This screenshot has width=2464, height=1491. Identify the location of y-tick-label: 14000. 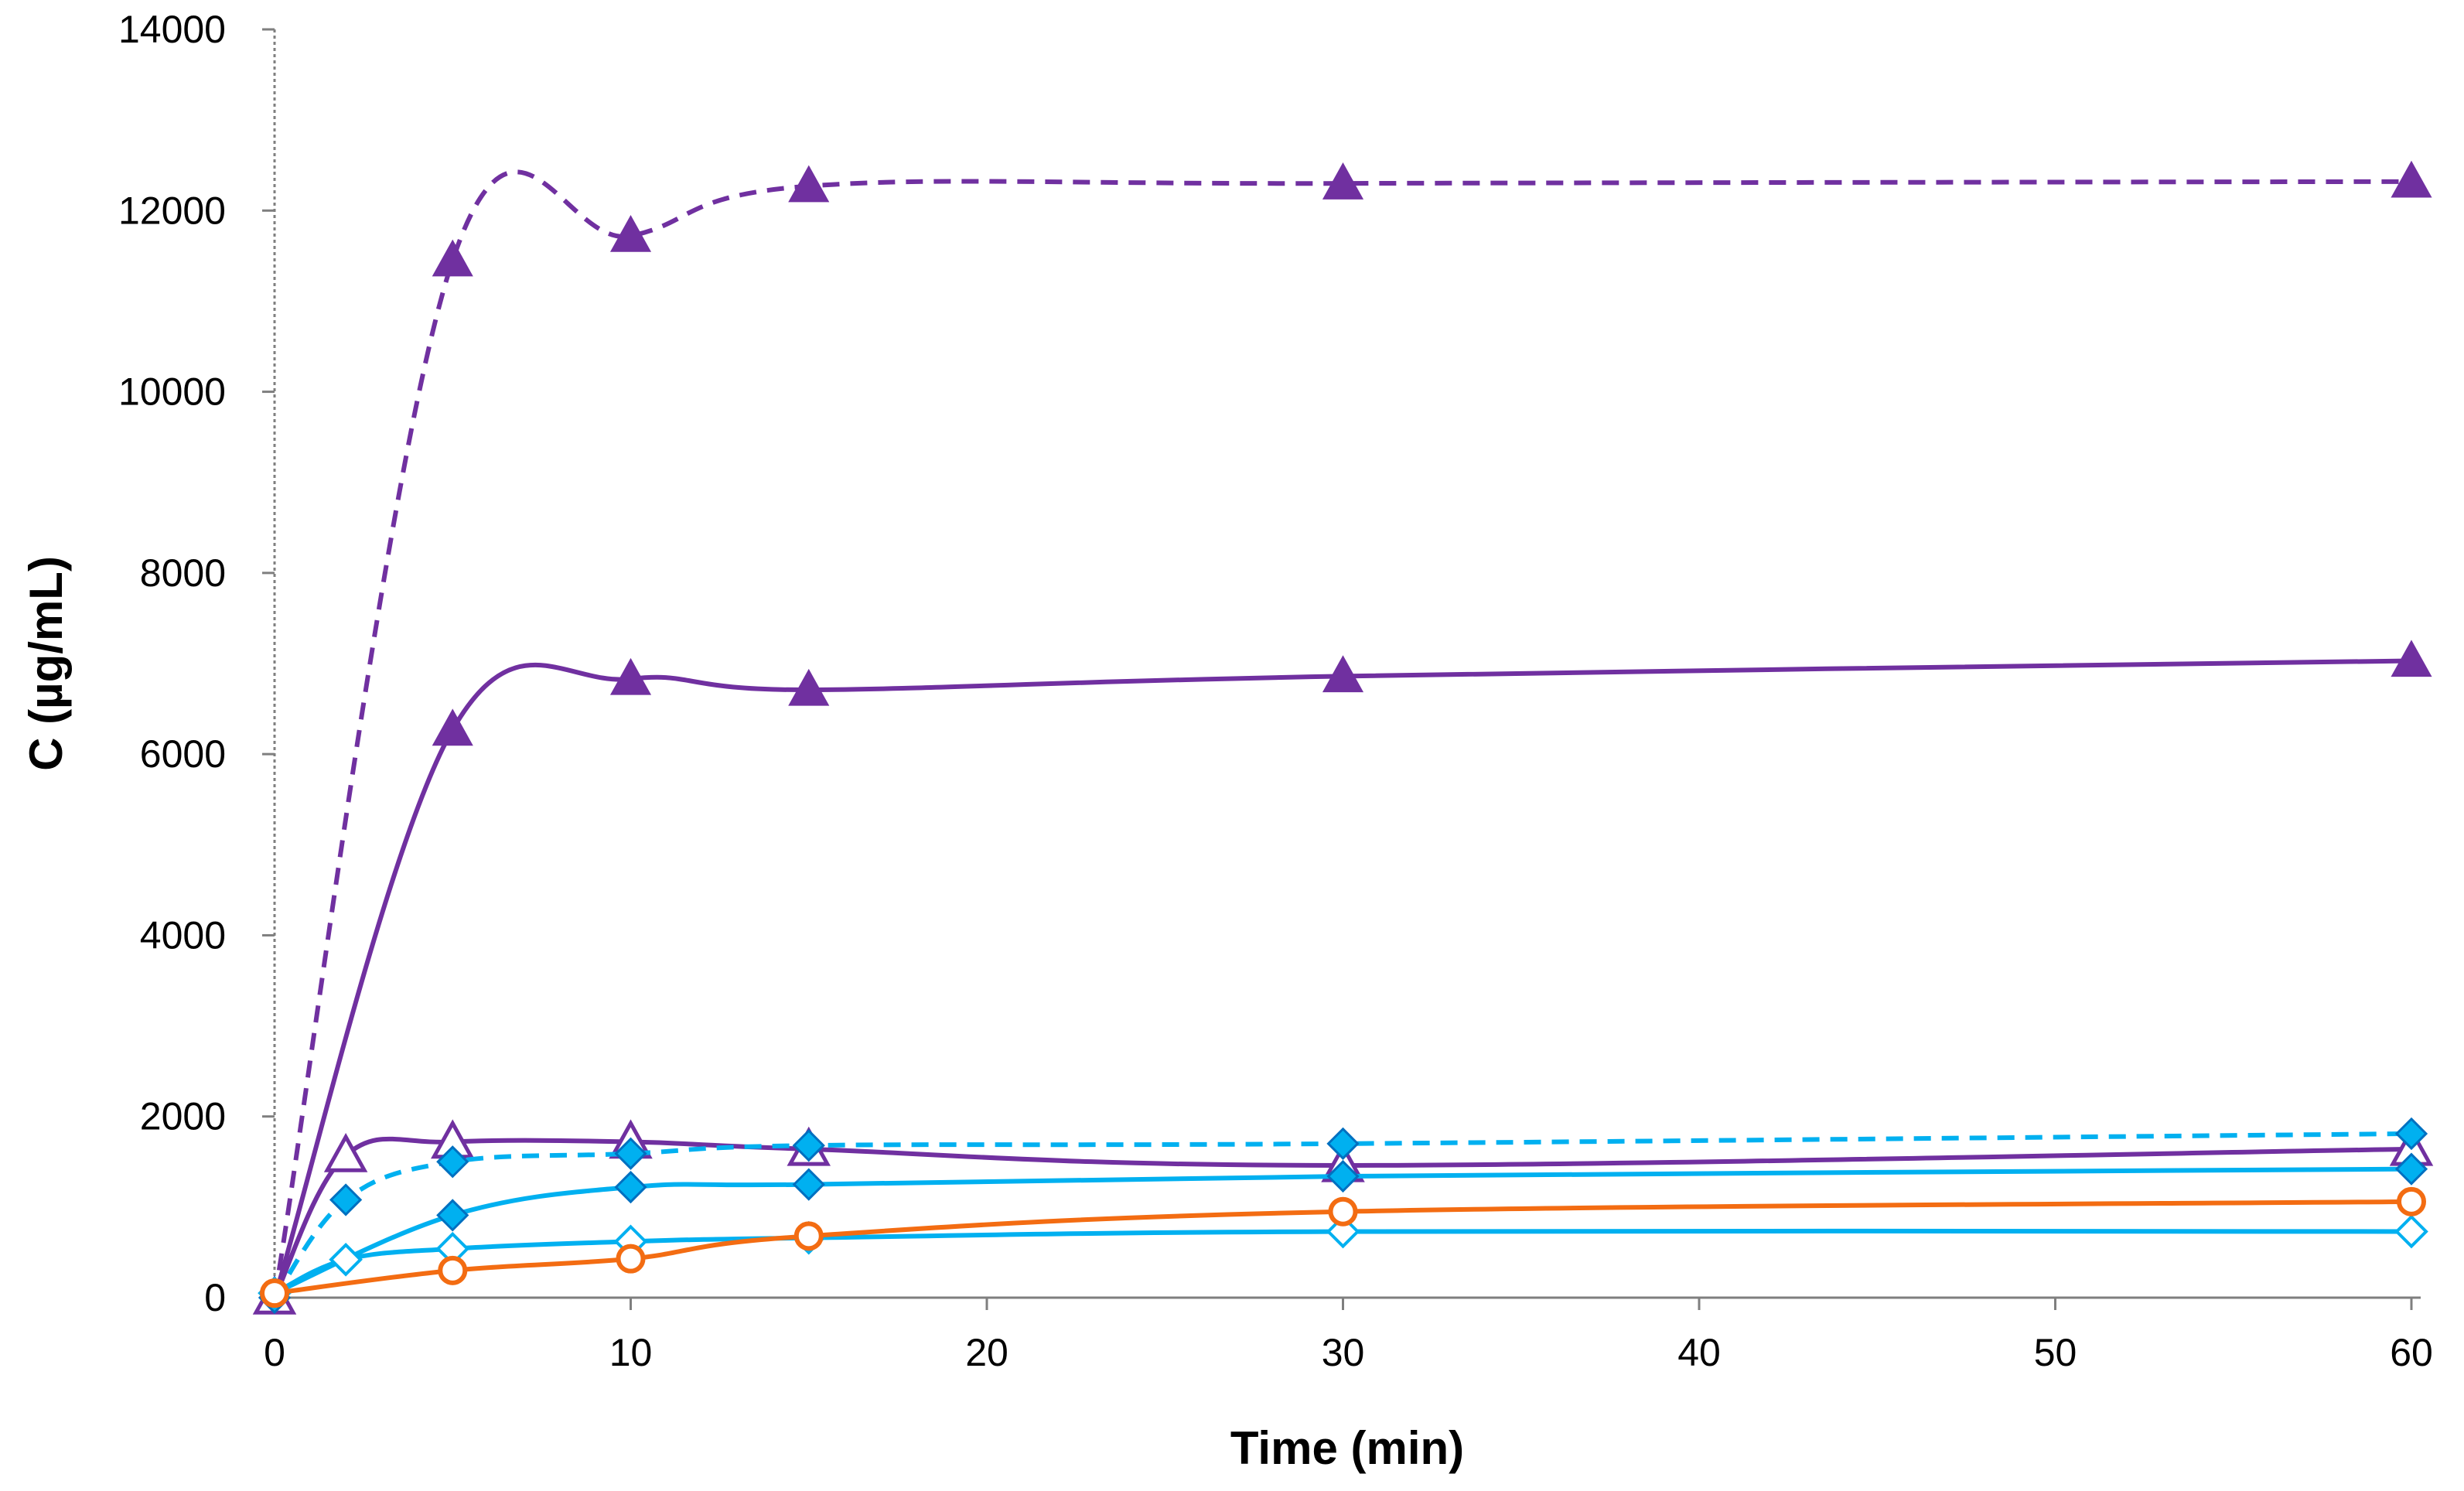
(172, 30).